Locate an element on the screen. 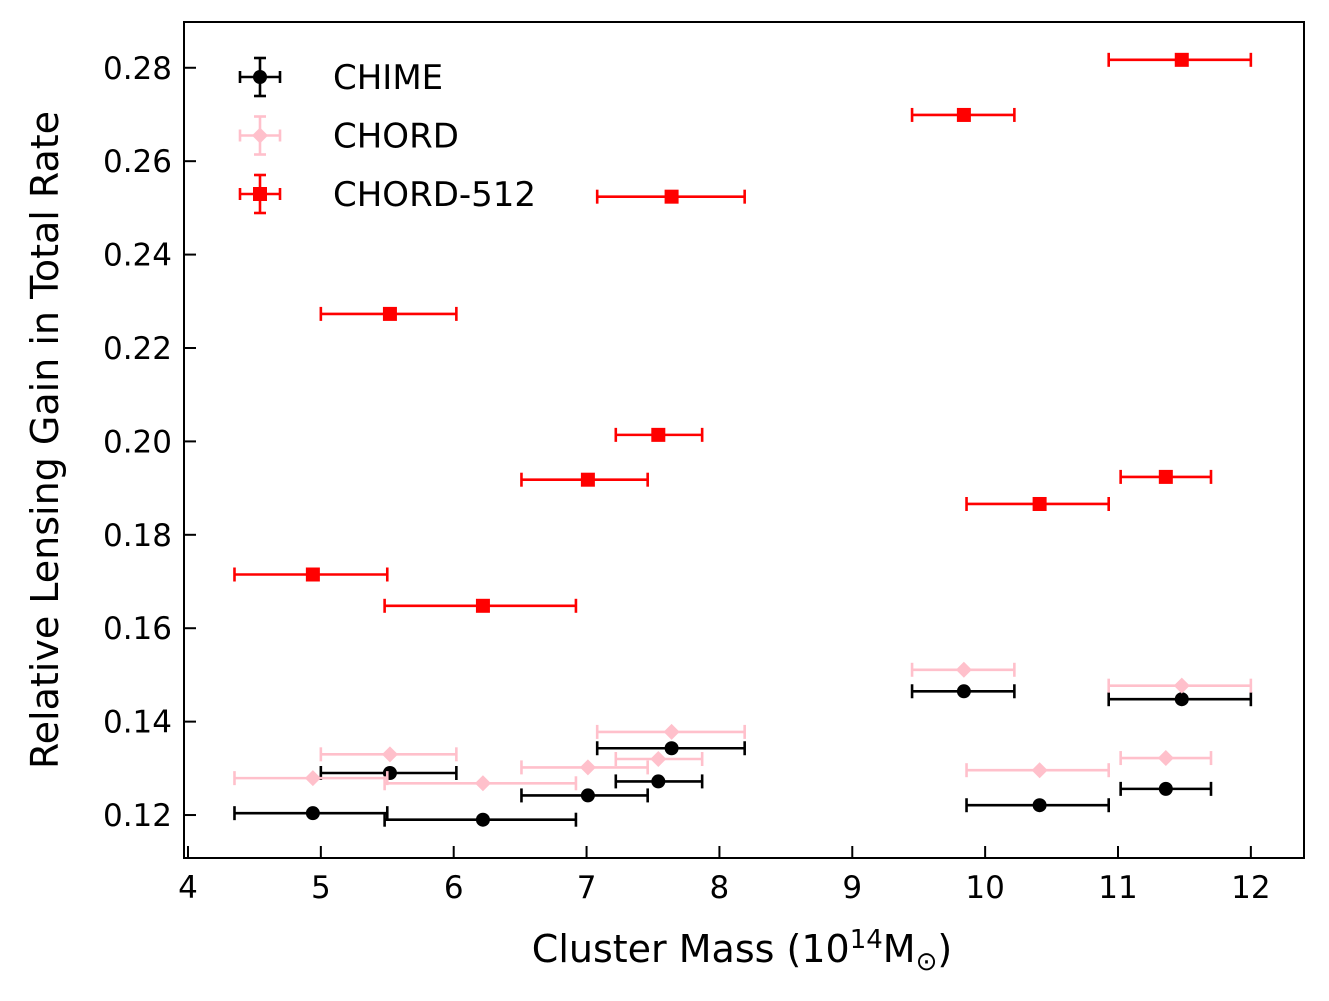 The image size is (1329, 1001). x-tick-label: 5 is located at coordinates (321, 888).